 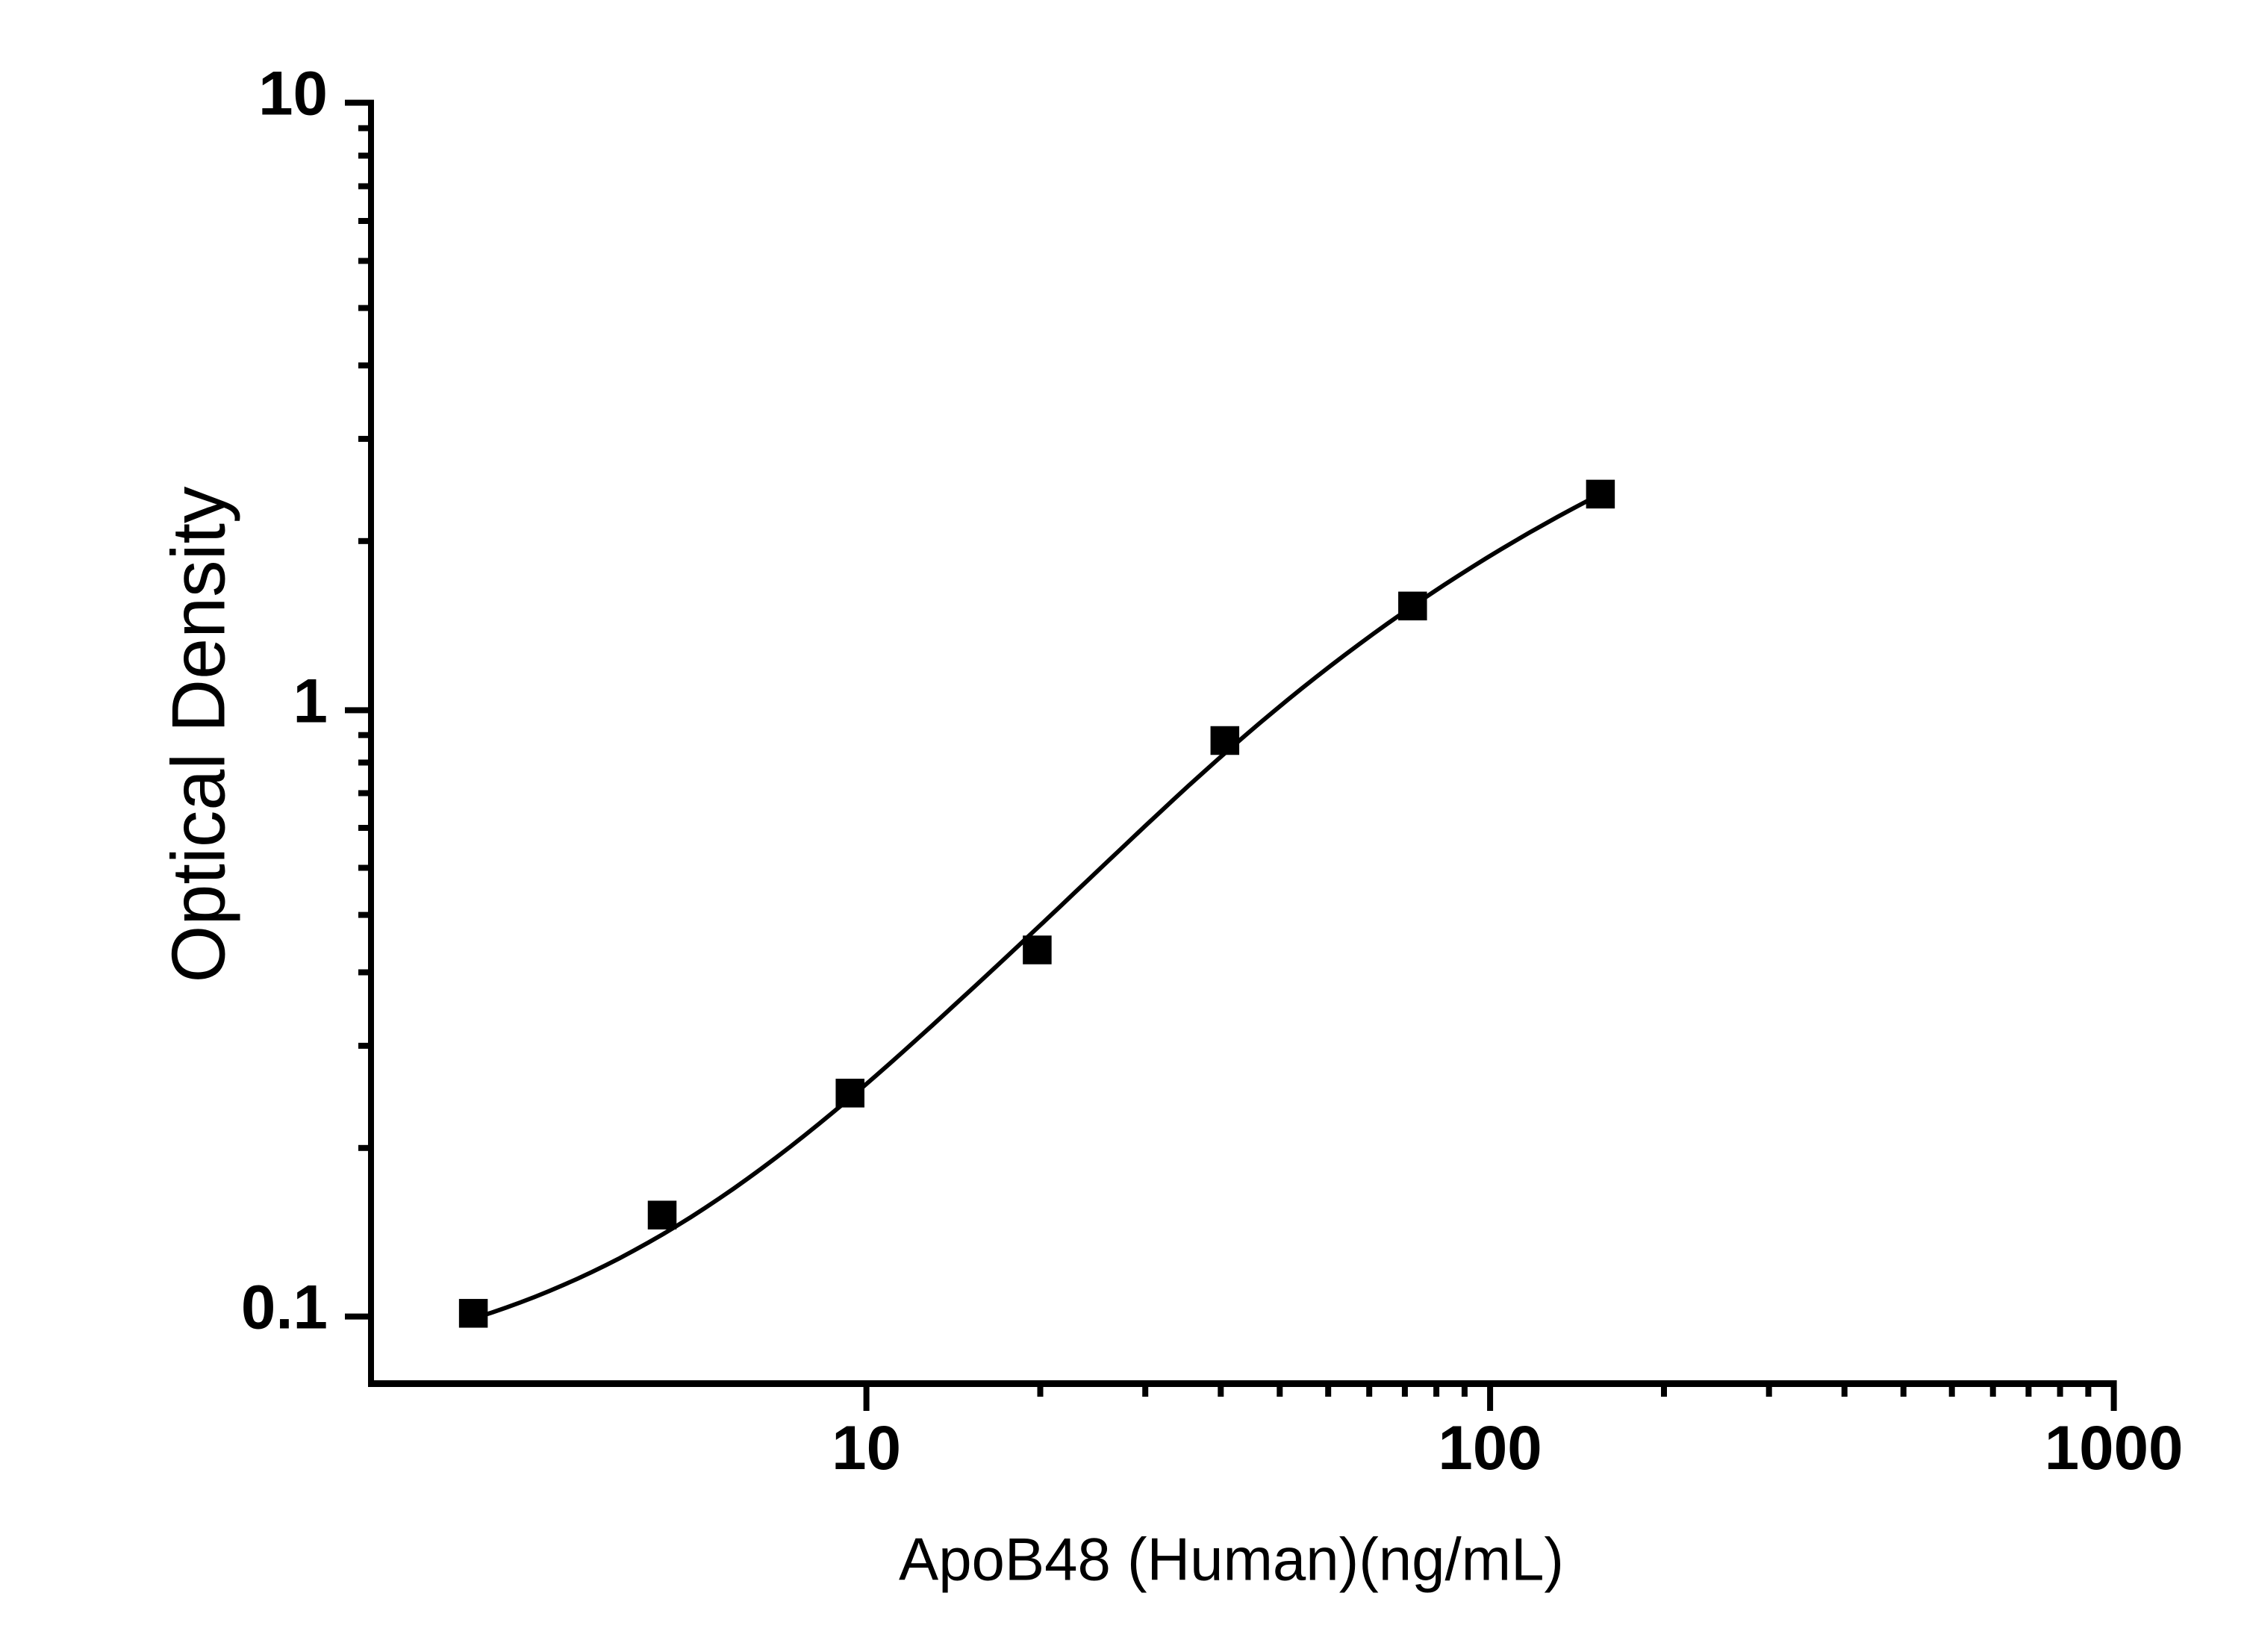 I want to click on svg-text: 1, so click(x=310, y=700).